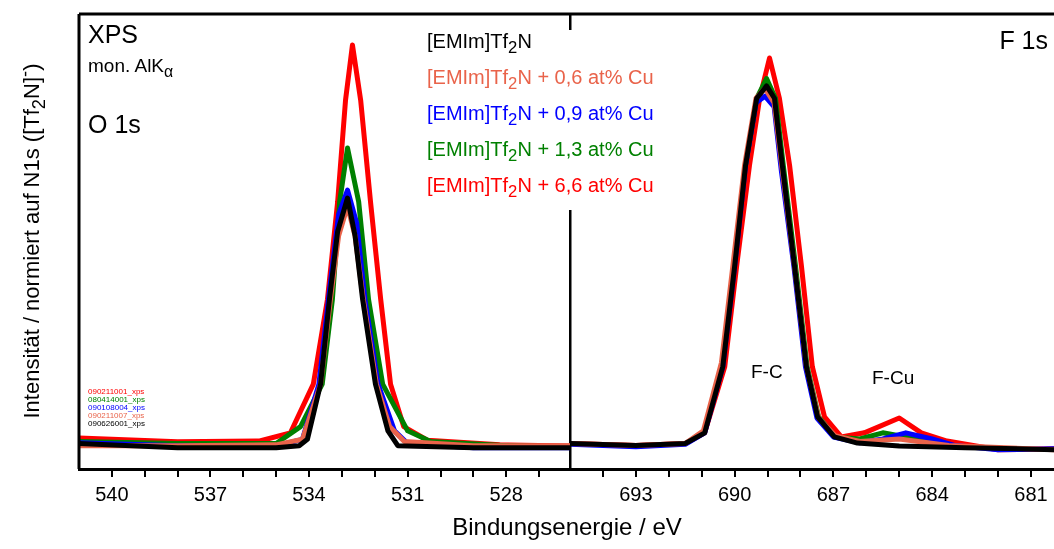 The height and width of the screenshot is (549, 1054). What do you see at coordinates (767, 371) in the screenshot?
I see `annotation: F-C` at bounding box center [767, 371].